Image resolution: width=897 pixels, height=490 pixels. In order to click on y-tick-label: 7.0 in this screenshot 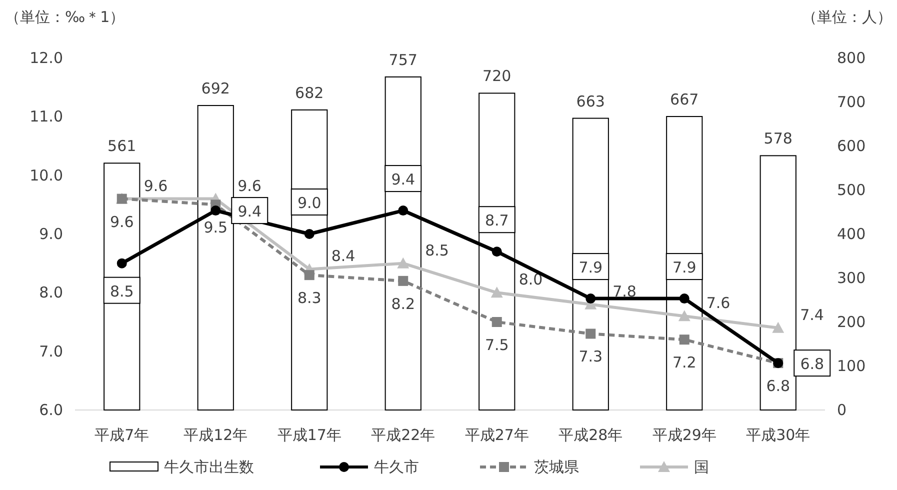, I will do `click(51, 351)`.